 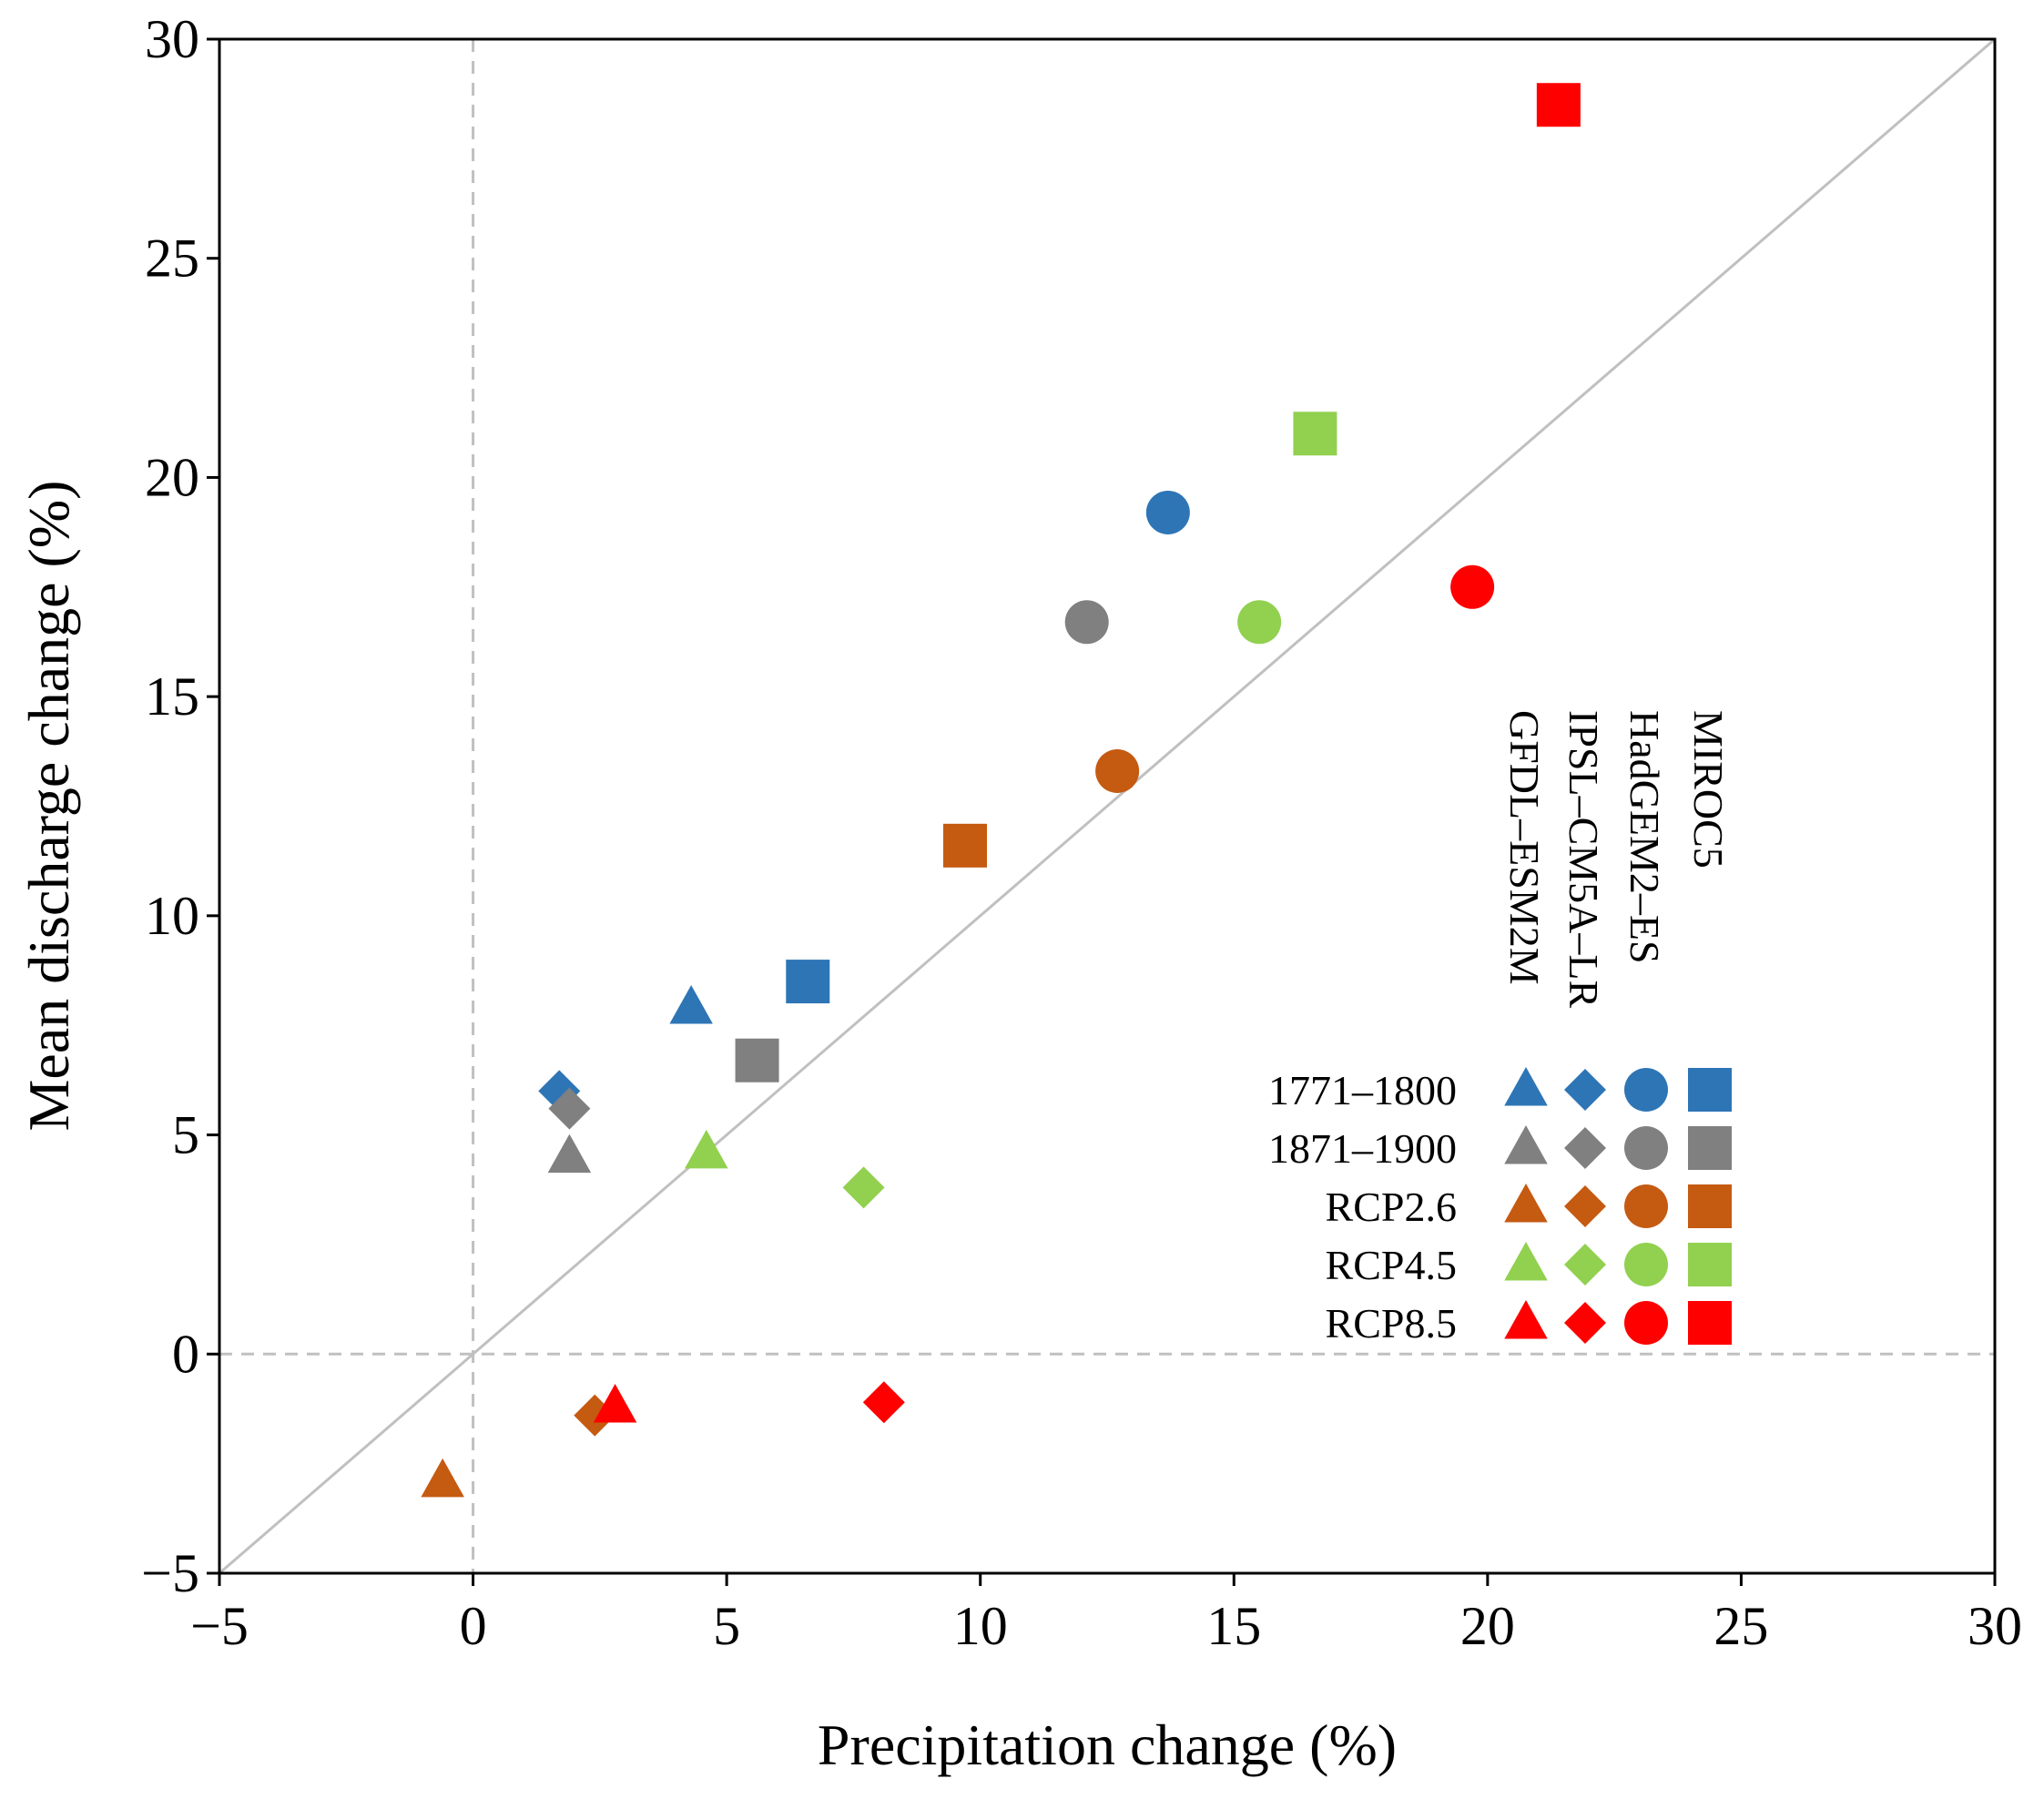 What do you see at coordinates (172, 39) in the screenshot?
I see `y-tick-label: 30` at bounding box center [172, 39].